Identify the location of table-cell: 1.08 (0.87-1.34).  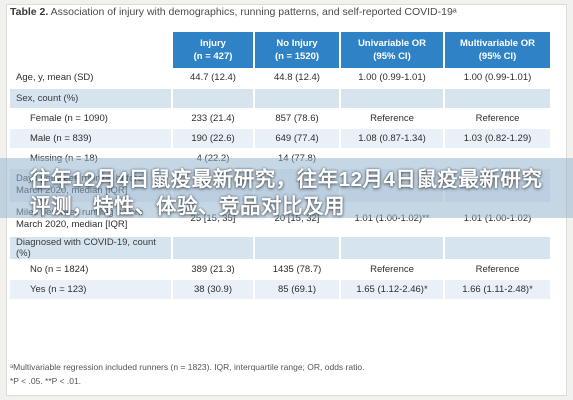
(391, 138).